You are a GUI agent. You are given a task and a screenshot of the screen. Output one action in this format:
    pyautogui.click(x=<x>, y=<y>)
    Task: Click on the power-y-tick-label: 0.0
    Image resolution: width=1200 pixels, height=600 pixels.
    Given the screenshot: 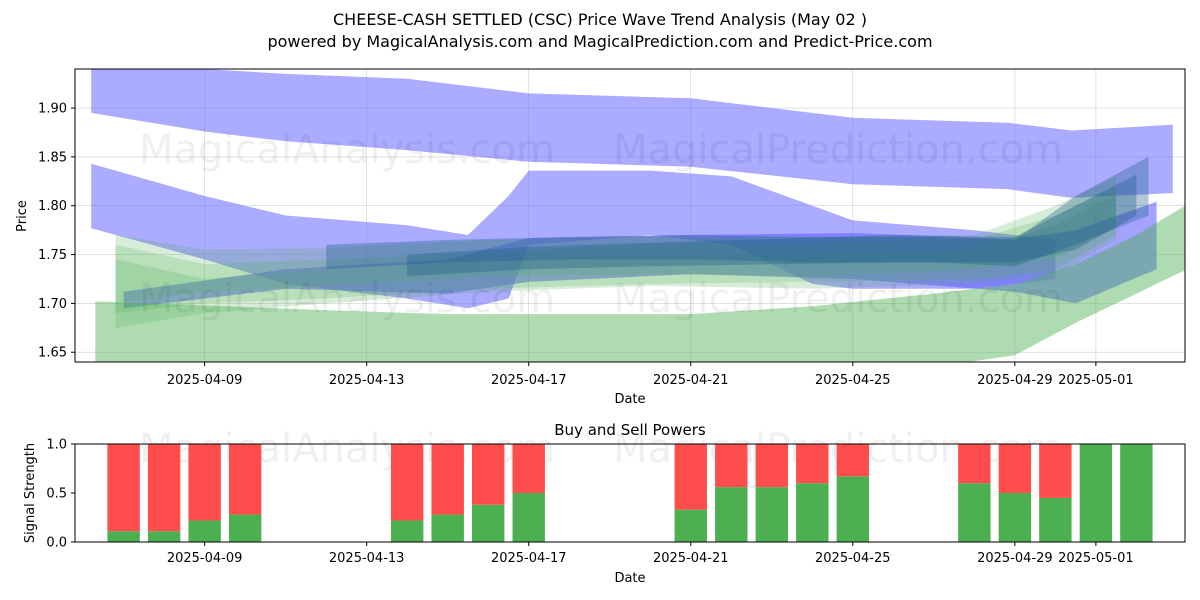 What is the action you would take?
    pyautogui.click(x=56, y=543)
    